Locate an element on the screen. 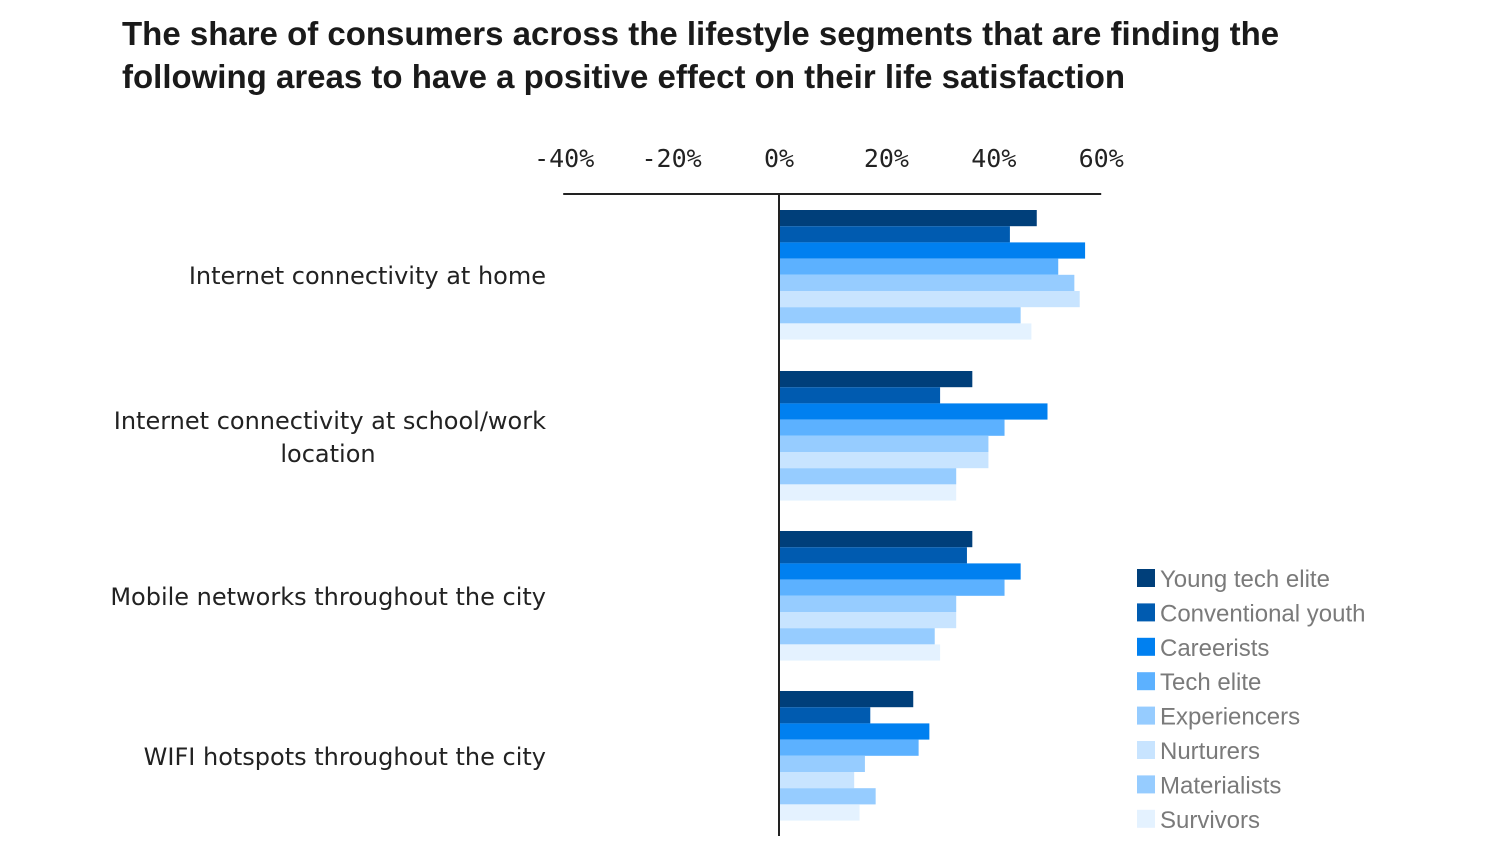 The image size is (1495, 842). category-label: Internet connectivity at home is located at coordinates (367, 276).